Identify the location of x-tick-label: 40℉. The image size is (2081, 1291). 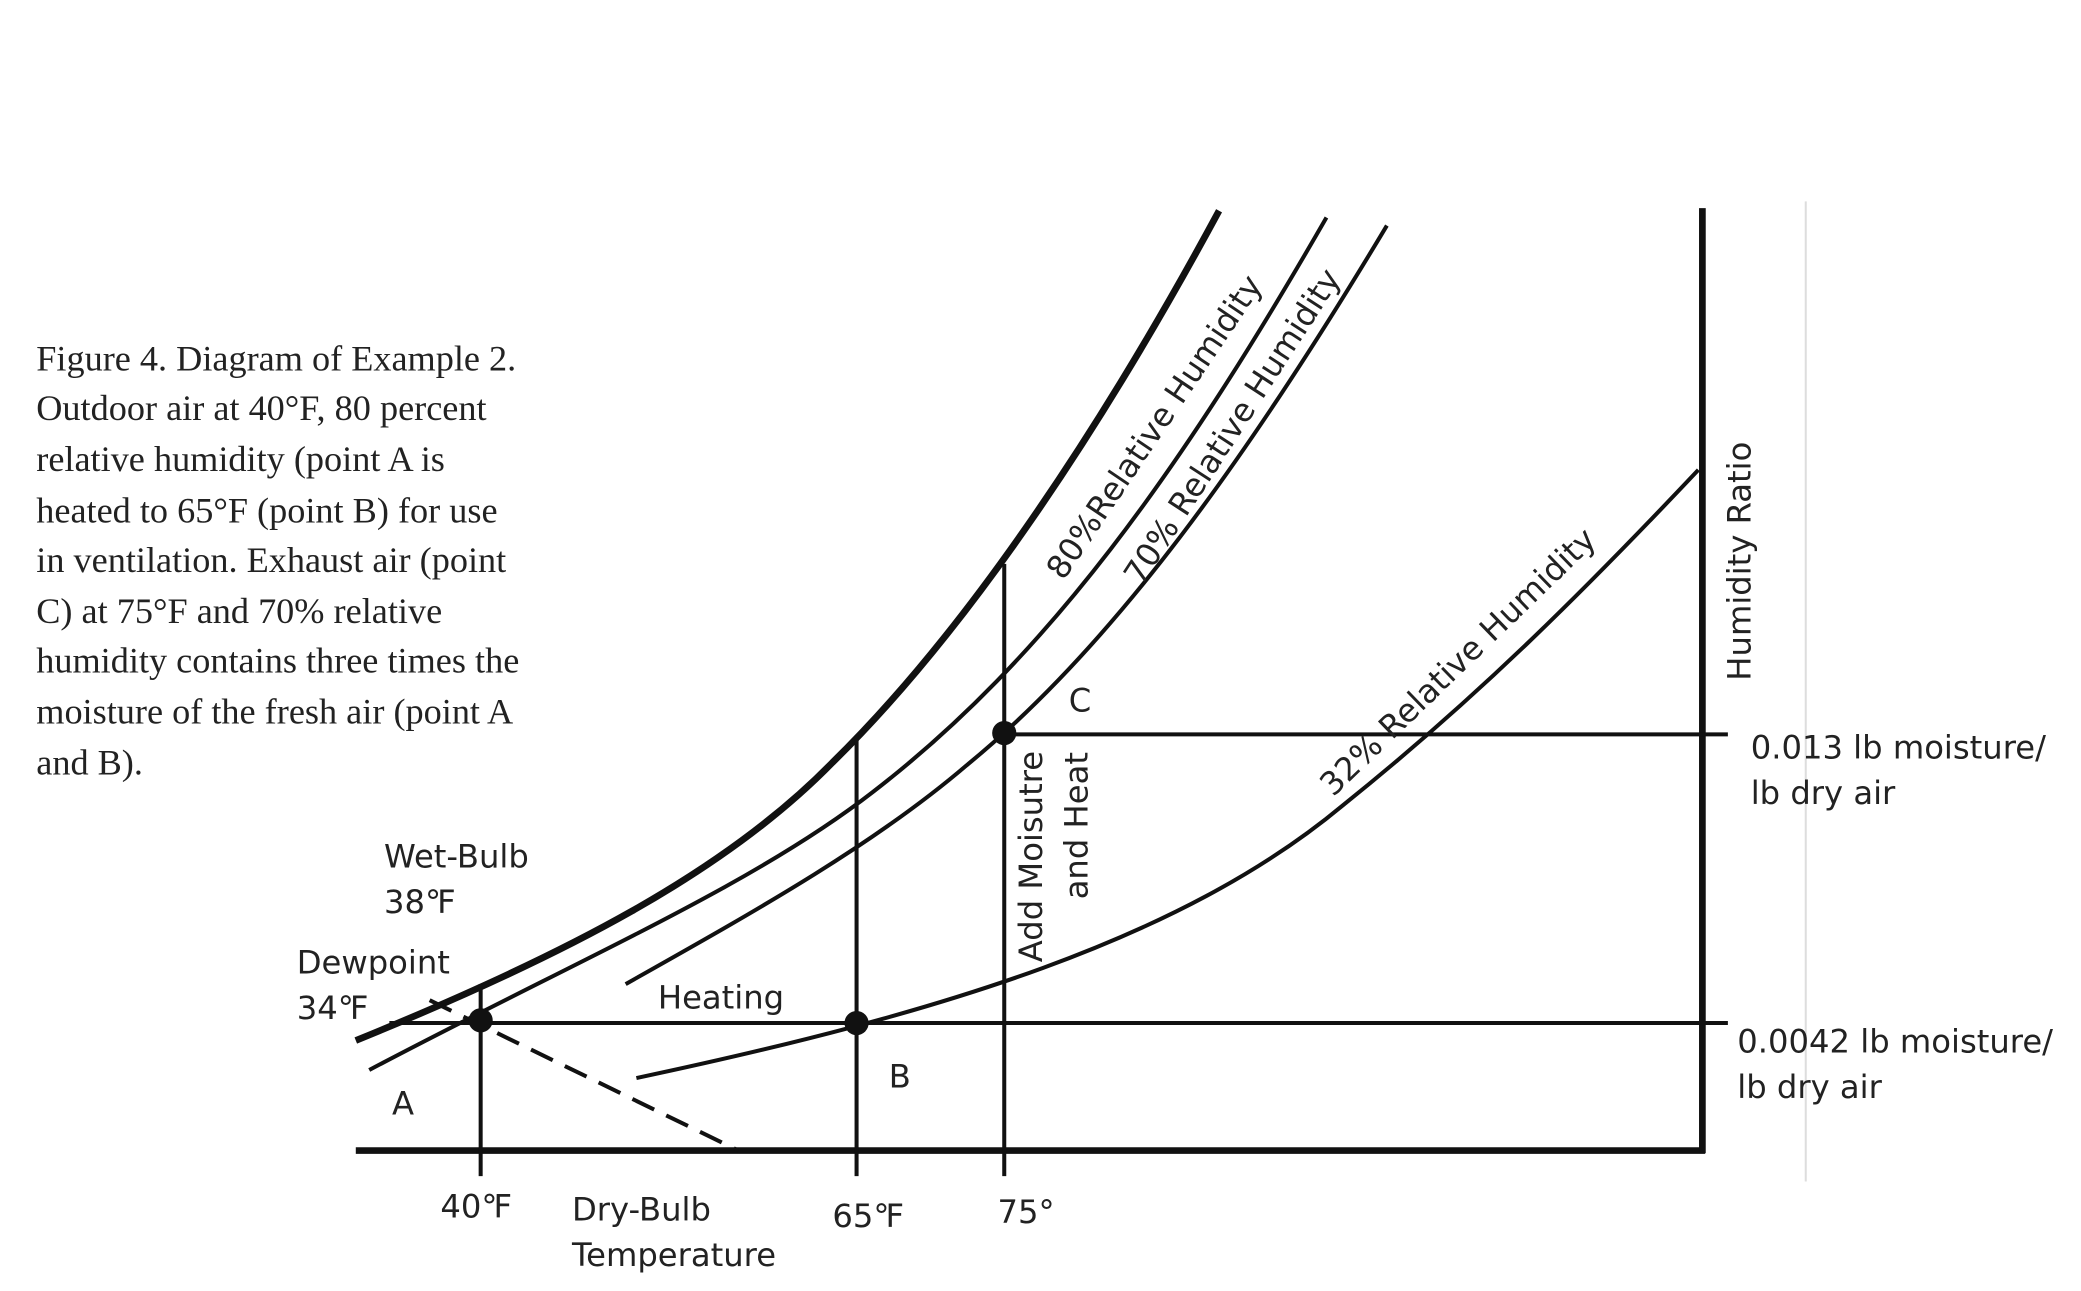
(476, 1207).